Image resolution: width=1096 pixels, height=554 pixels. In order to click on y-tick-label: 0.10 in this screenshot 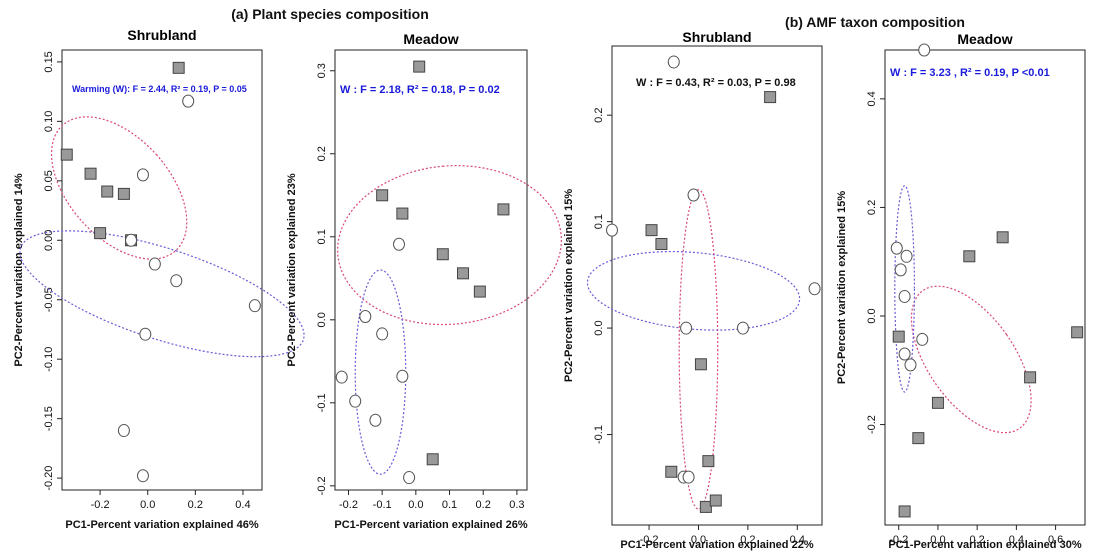, I will do `click(49, 121)`.